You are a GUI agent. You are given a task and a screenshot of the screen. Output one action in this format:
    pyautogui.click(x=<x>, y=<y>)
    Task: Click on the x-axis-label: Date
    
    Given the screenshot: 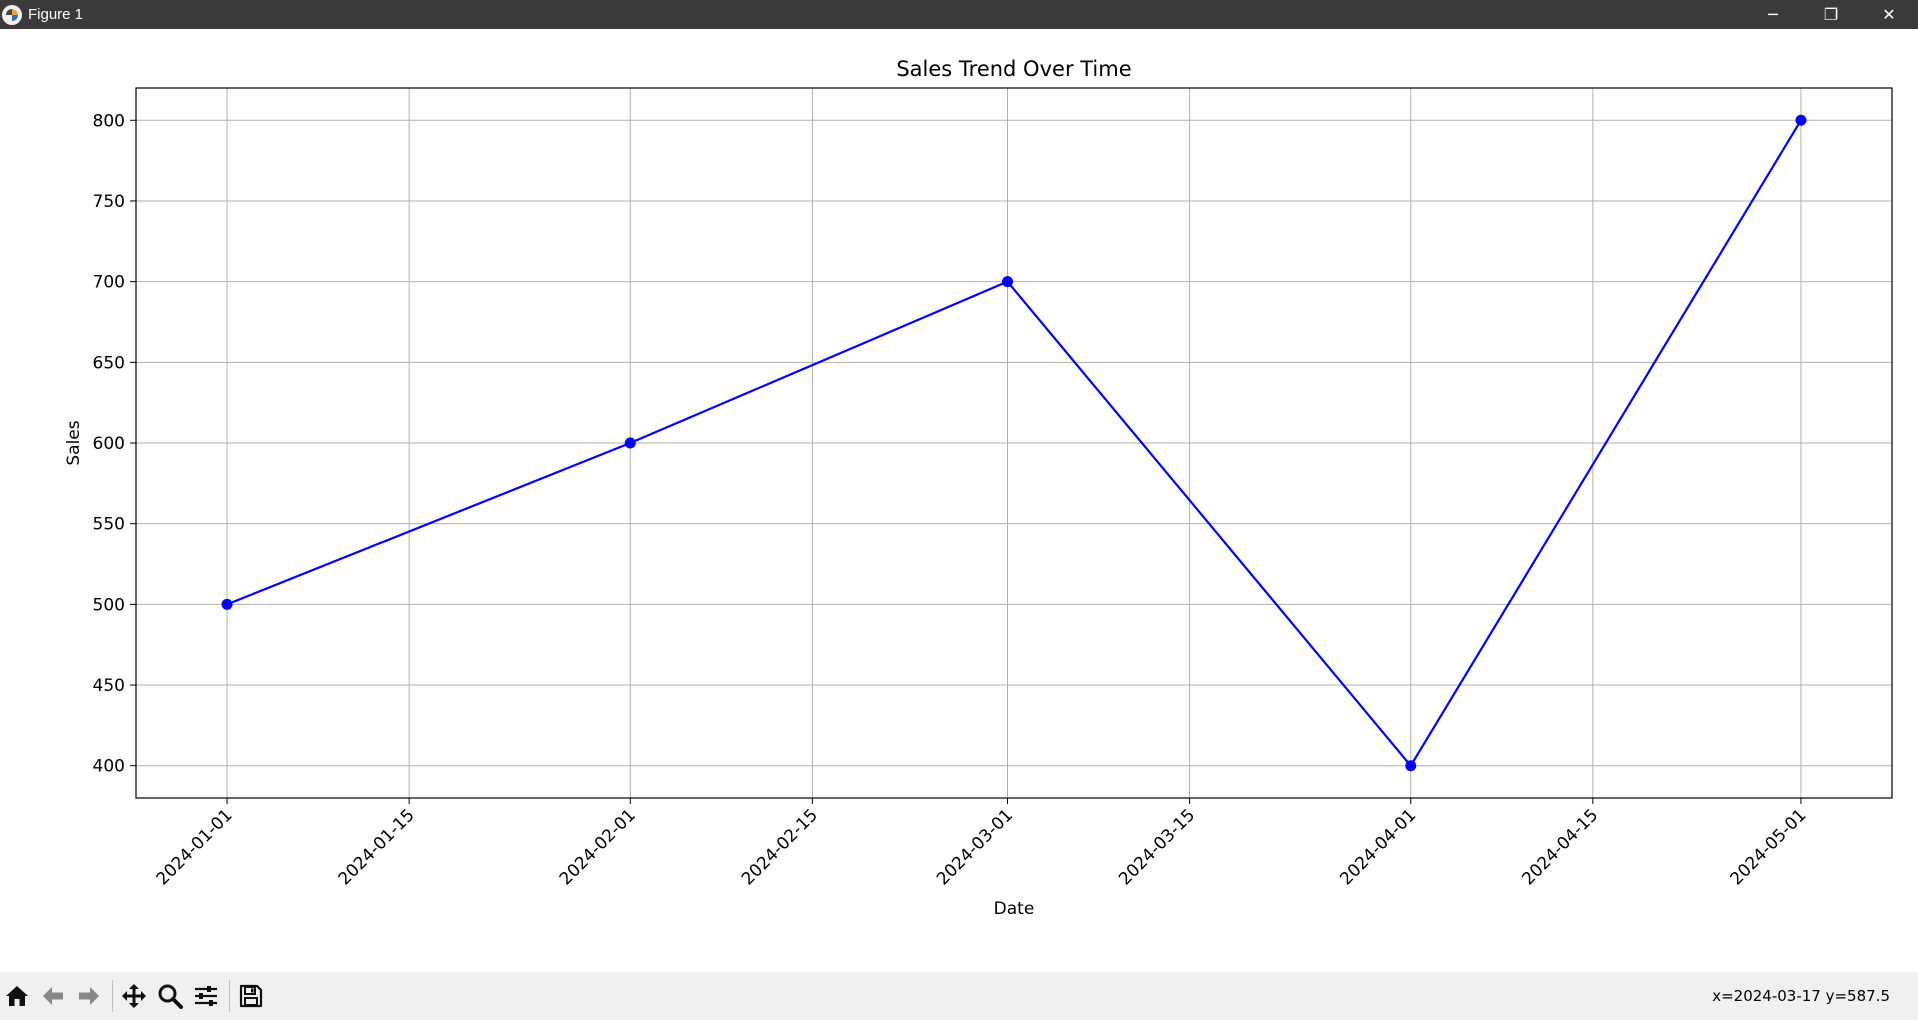 What is the action you would take?
    pyautogui.click(x=1014, y=909)
    